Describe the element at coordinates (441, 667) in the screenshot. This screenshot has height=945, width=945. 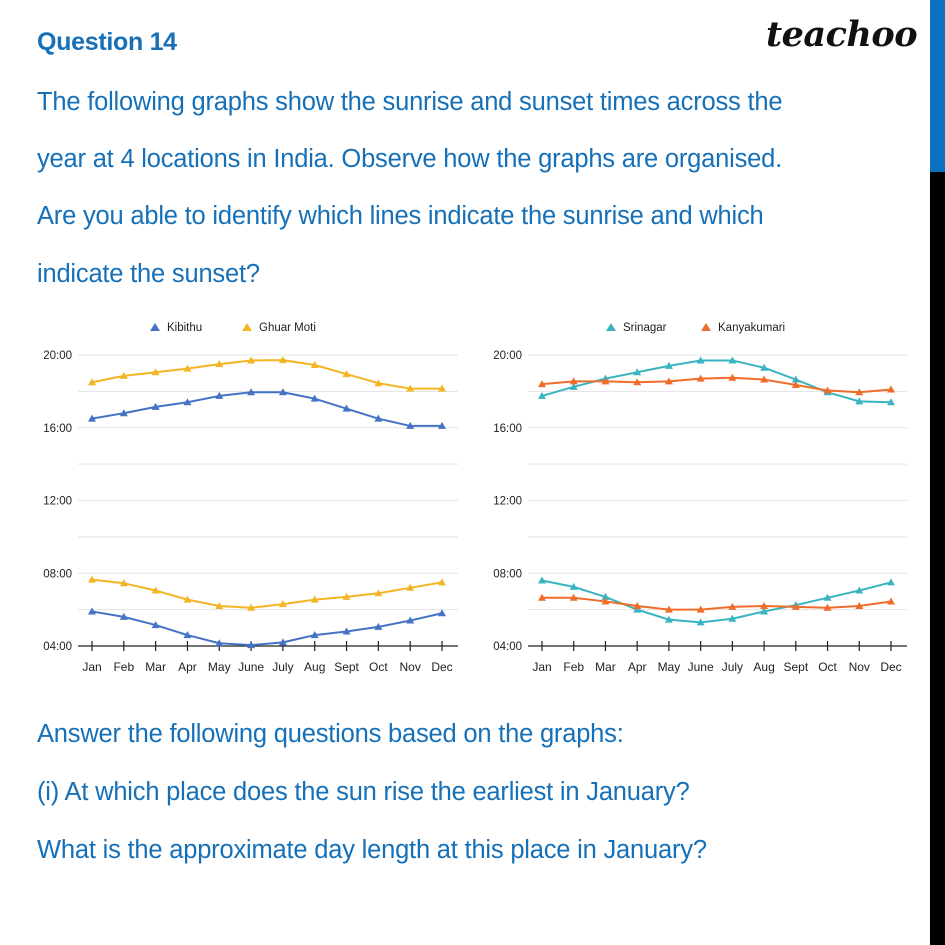
I see `x-tick-label: Dec` at that location.